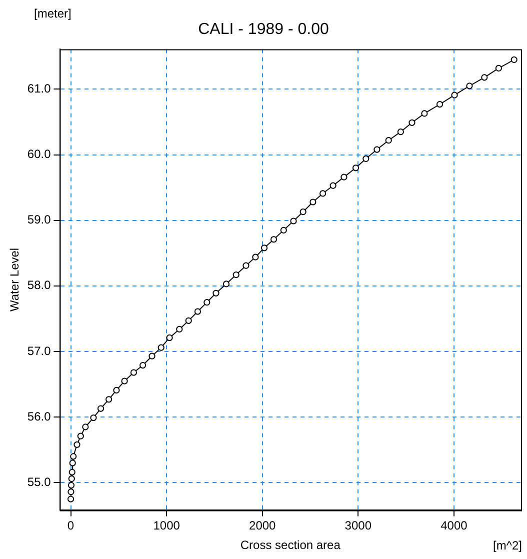  I want to click on text: [m^2], so click(507, 545).